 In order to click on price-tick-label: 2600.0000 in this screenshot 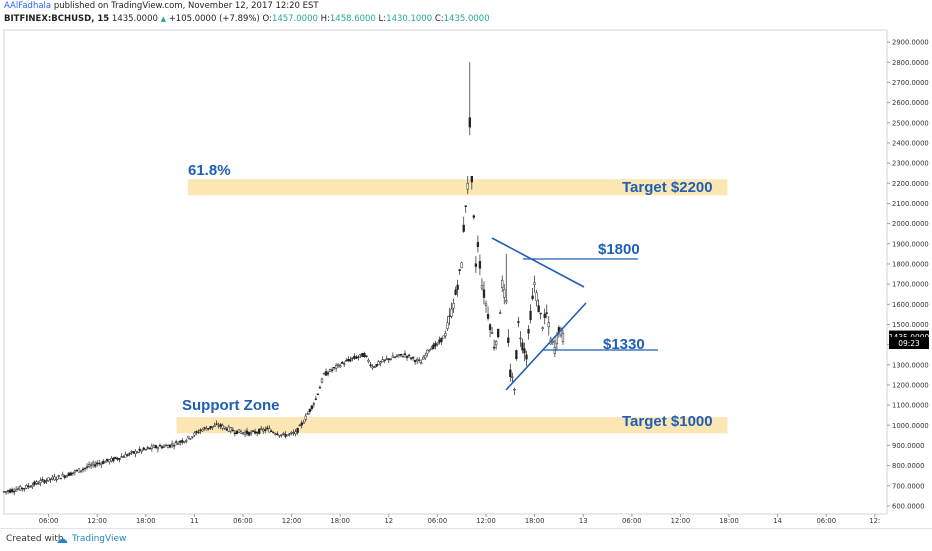, I will do `click(910, 103)`.